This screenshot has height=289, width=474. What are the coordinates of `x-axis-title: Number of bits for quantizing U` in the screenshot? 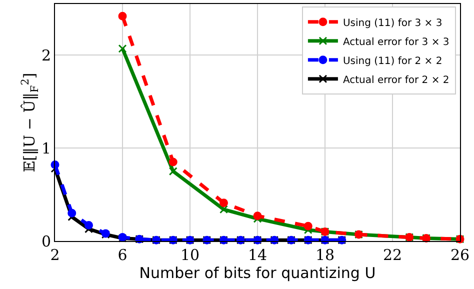 It's located at (257, 273).